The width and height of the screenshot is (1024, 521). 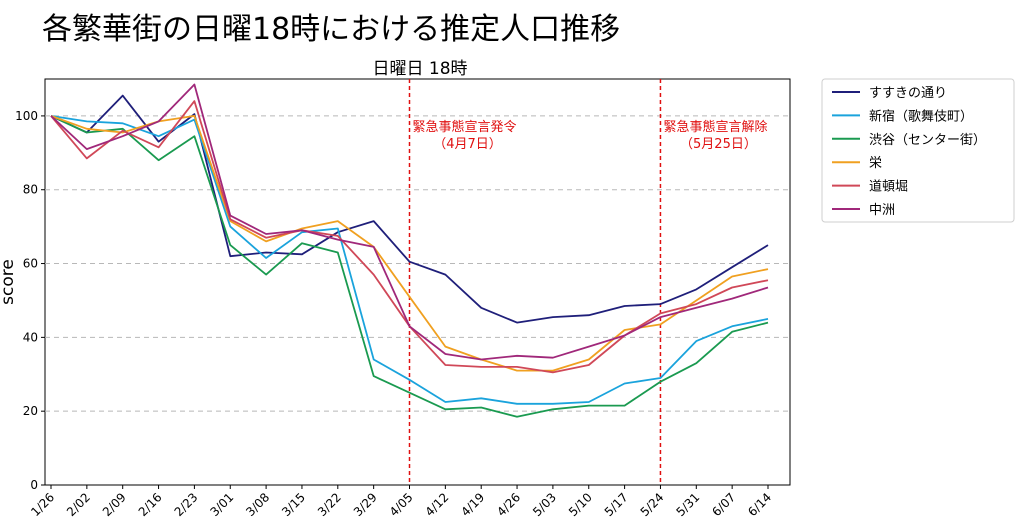 What do you see at coordinates (186, 504) in the screenshot?
I see `x-tick-label: 2/23` at bounding box center [186, 504].